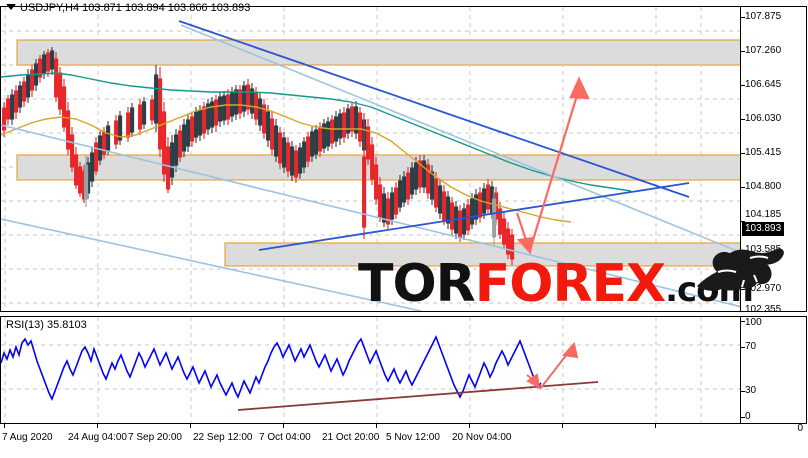 The image size is (808, 458). What do you see at coordinates (763, 288) in the screenshot?
I see `price-tick: 102.970` at bounding box center [763, 288].